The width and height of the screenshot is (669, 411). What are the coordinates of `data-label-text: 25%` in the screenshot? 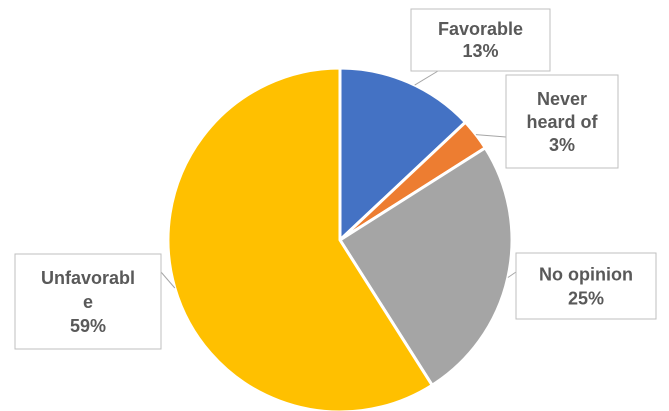 It's located at (586, 299).